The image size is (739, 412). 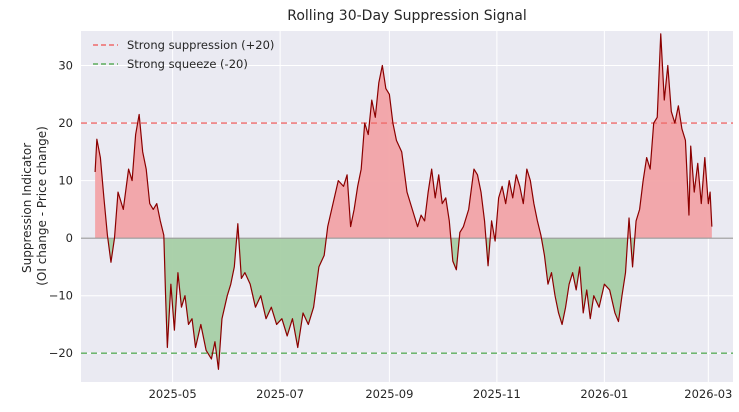 I want to click on y-axis-label-line-2: (OI change - Price change), so click(x=42, y=206).